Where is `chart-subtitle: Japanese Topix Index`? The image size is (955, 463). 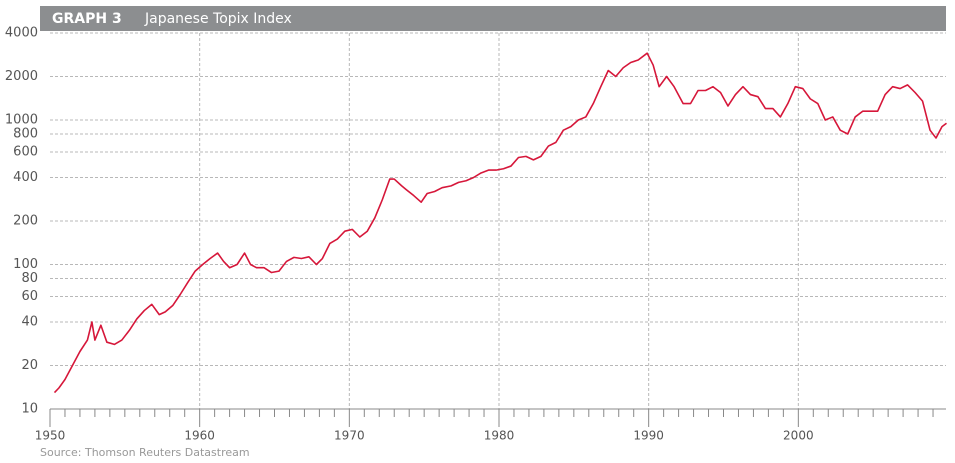
chart-subtitle: Japanese Topix Index is located at coordinates (218, 19).